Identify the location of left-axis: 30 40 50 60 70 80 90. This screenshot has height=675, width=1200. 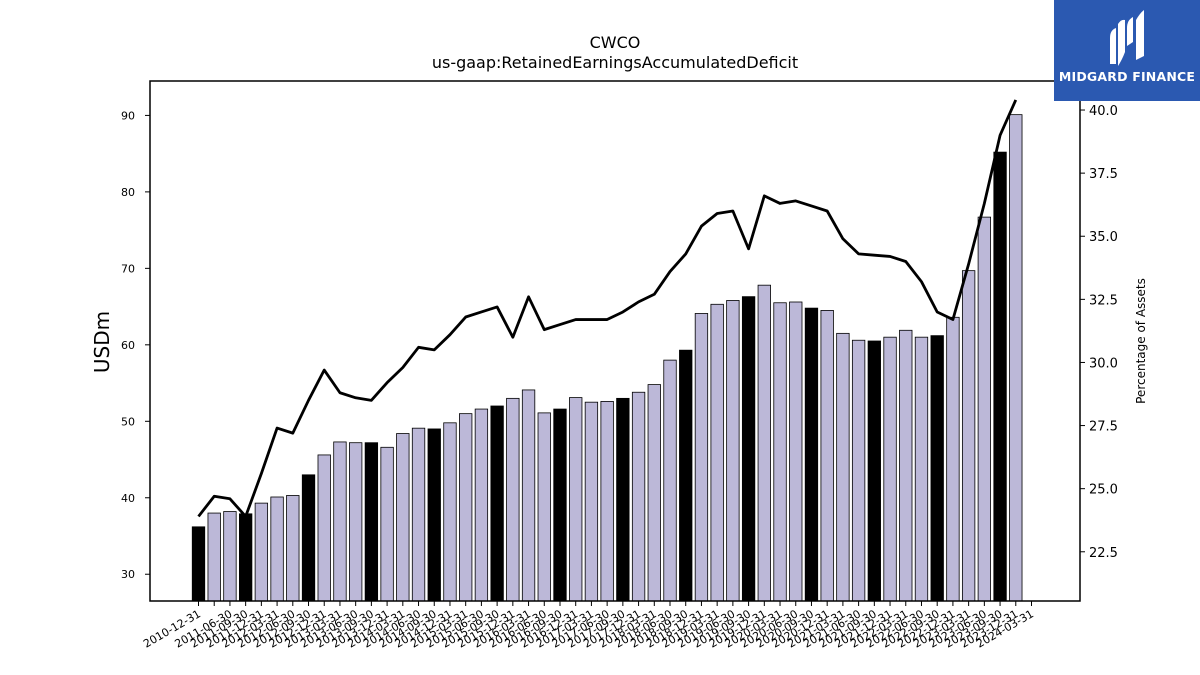
(135, 345).